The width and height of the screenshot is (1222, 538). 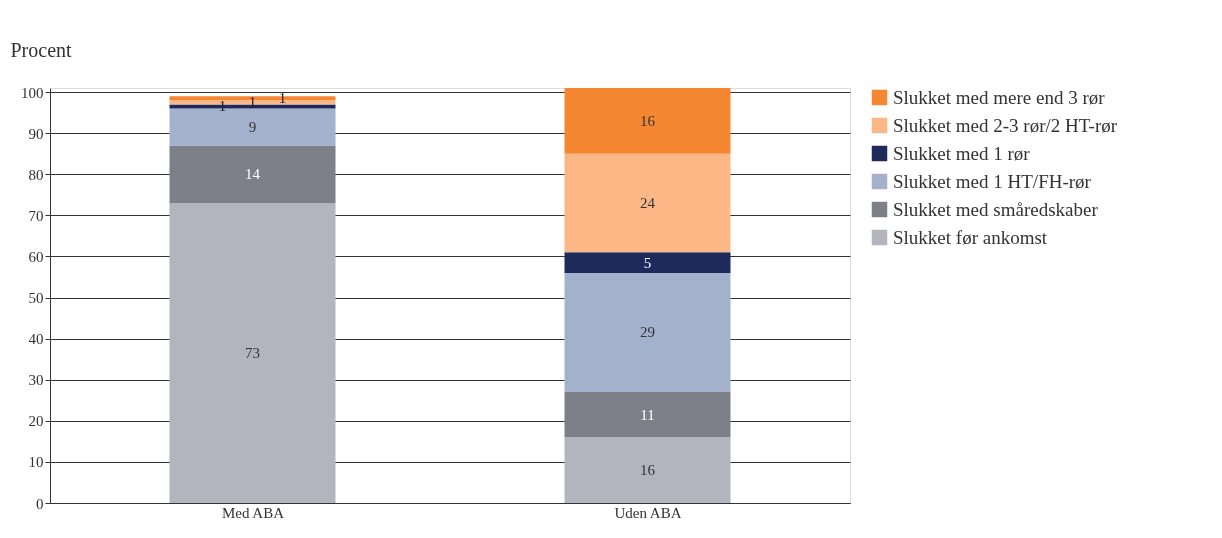 What do you see at coordinates (992, 181) in the screenshot?
I see `legend-label: Slukket med 1 HT/FH-rør` at bounding box center [992, 181].